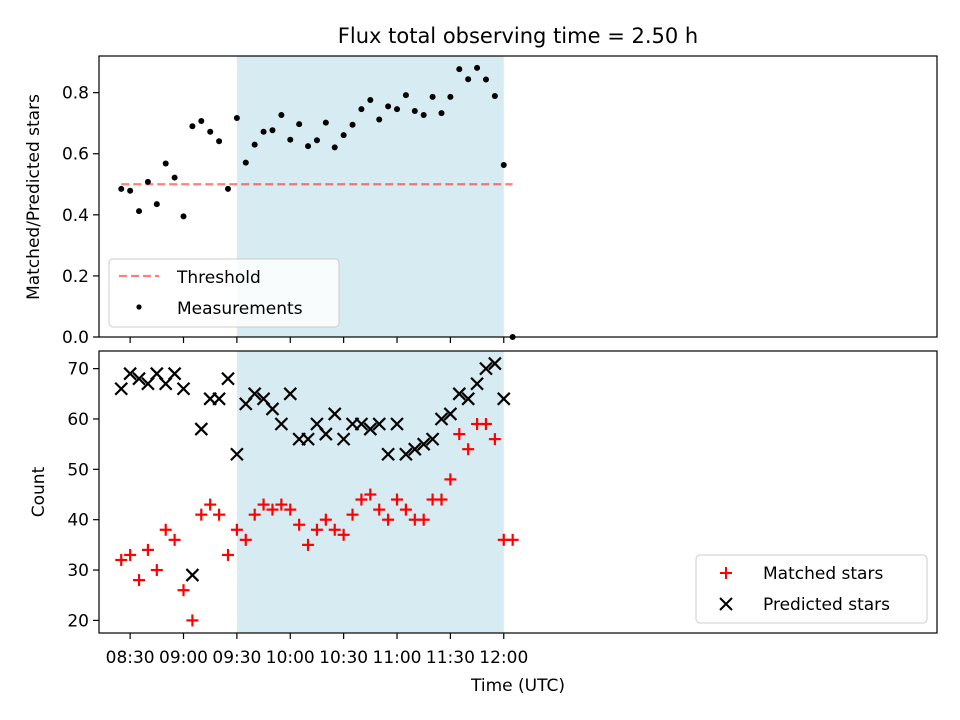 This screenshot has height=720, width=960. I want to click on ratio-y-axis-label: Matched/Predicted stars, so click(34, 197).